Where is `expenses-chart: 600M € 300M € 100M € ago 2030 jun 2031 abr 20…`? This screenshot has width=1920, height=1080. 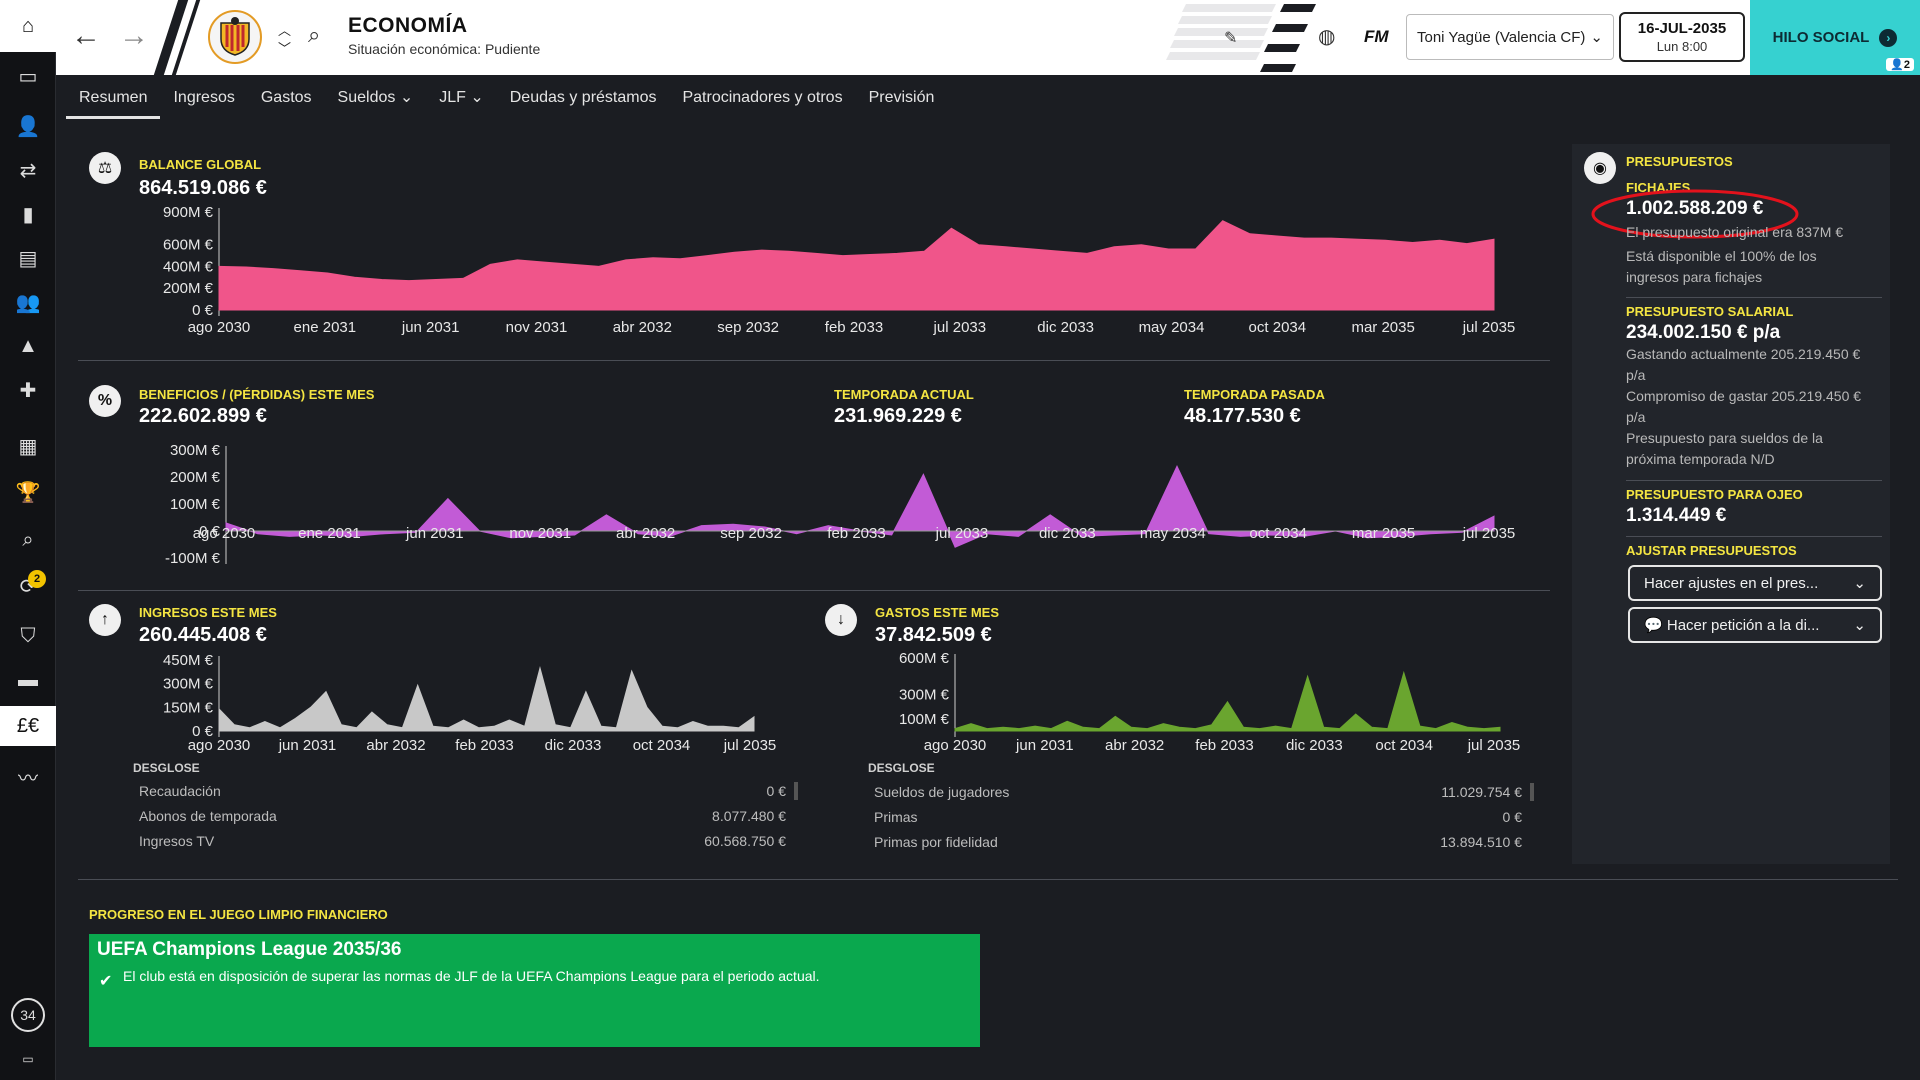 expenses-chart: 600M € 300M € 100M € ago 2030 jun 2031 abr 20… is located at coordinates (1205, 705).